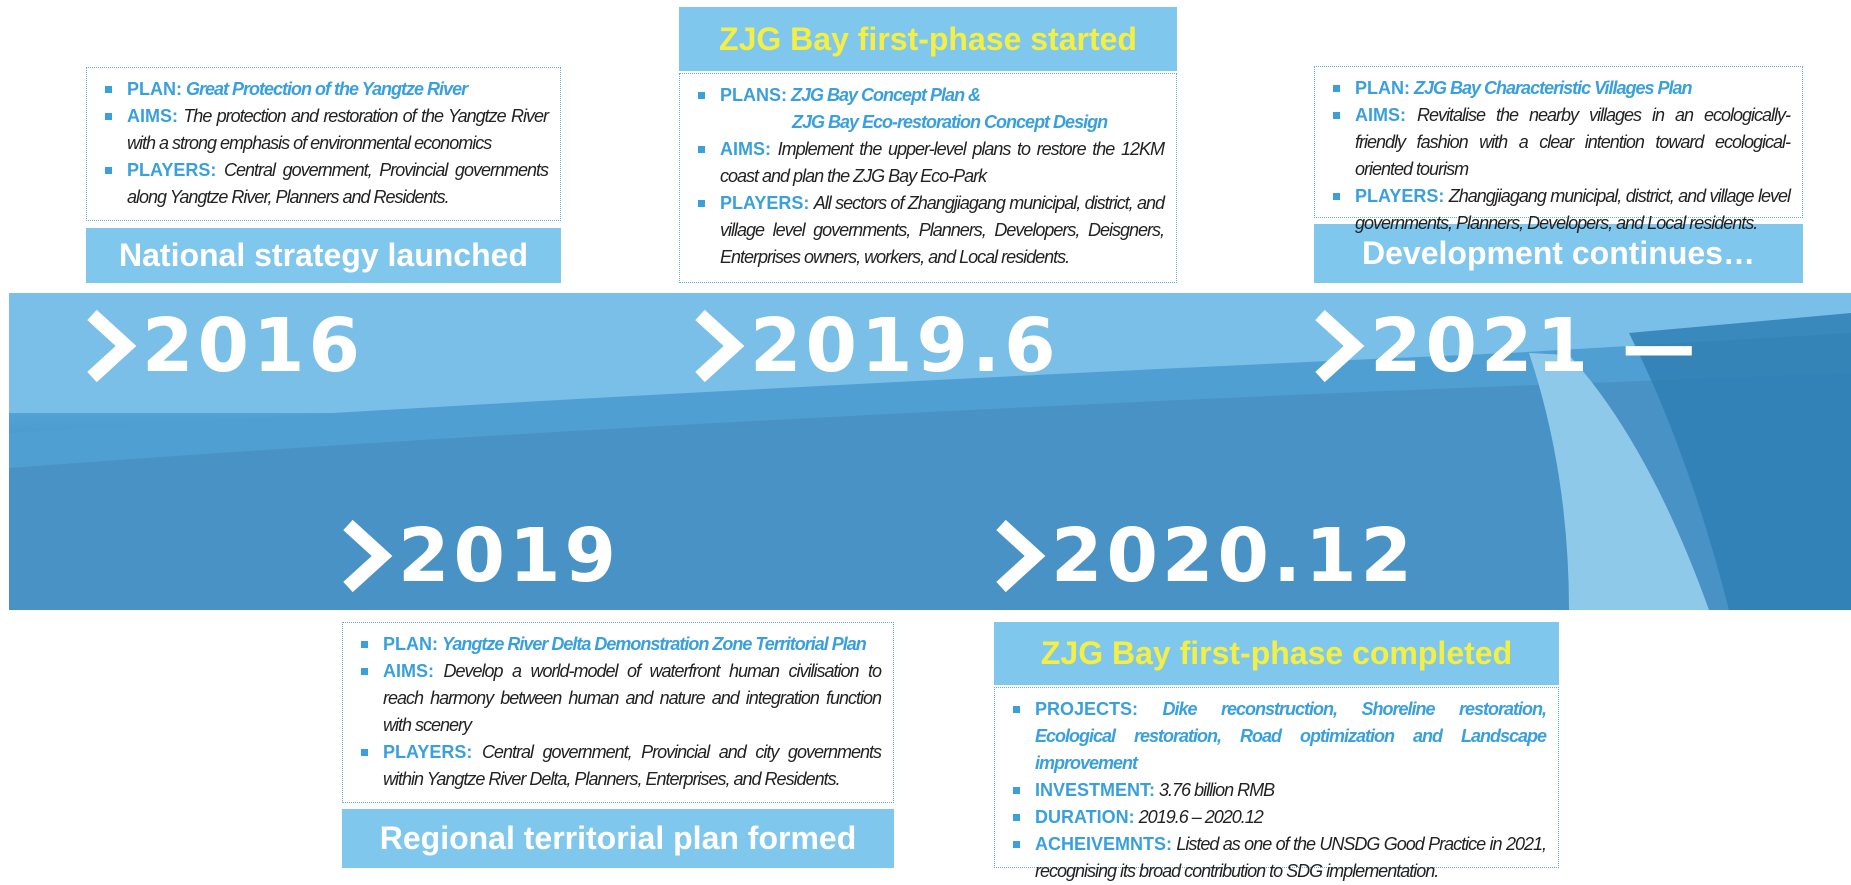 This screenshot has height=885, width=1851. Describe the element at coordinates (618, 838) in the screenshot. I see `milestone-heading: Regional territorial plan formed` at that location.